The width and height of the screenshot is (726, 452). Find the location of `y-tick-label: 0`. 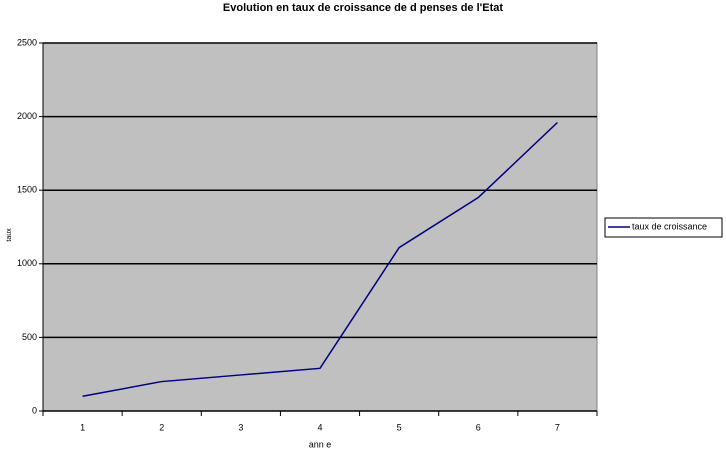

y-tick-label: 0 is located at coordinates (34, 410).